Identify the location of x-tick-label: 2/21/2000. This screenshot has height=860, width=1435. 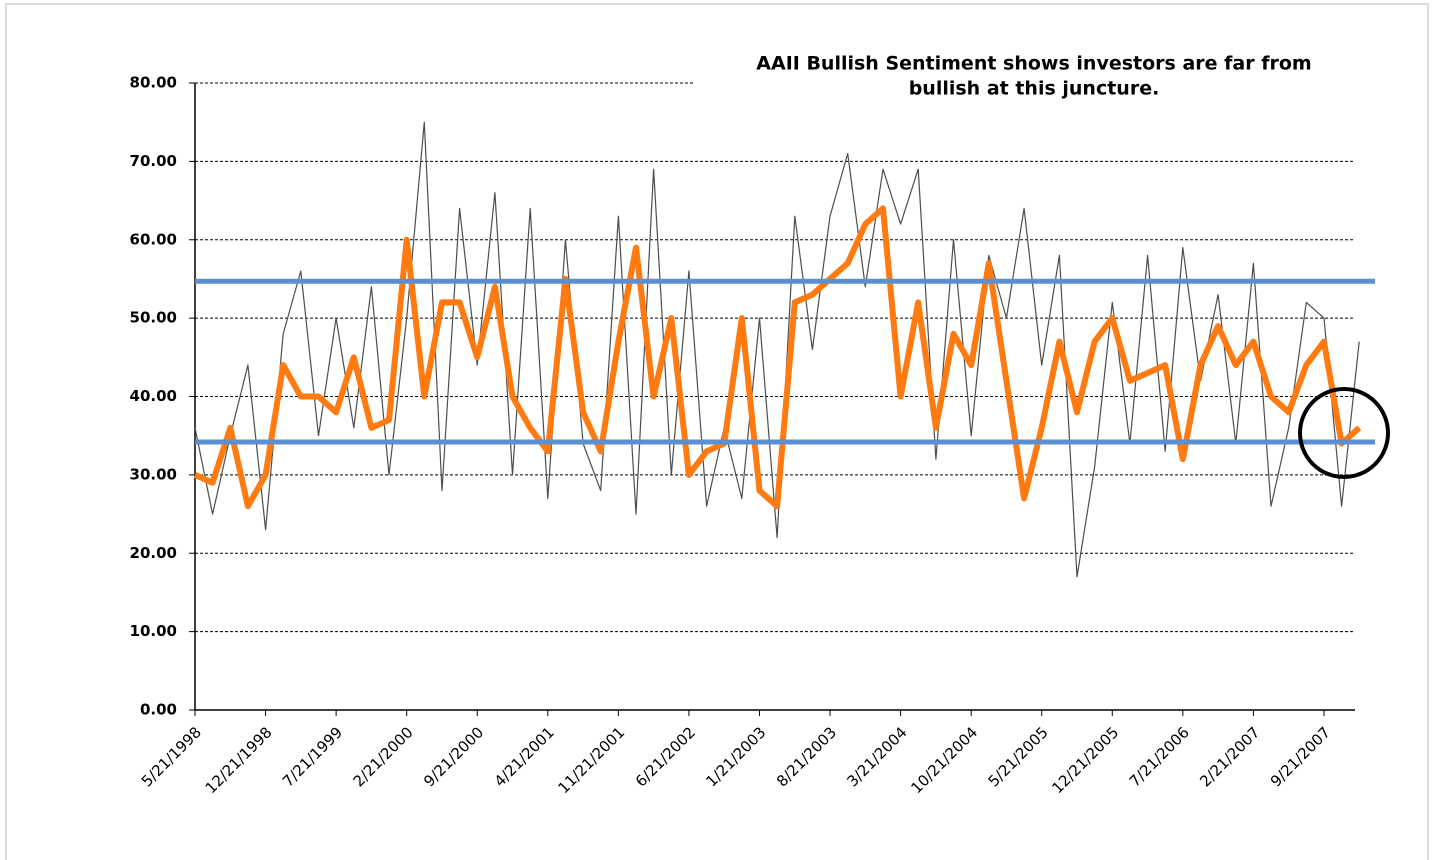
(383, 756).